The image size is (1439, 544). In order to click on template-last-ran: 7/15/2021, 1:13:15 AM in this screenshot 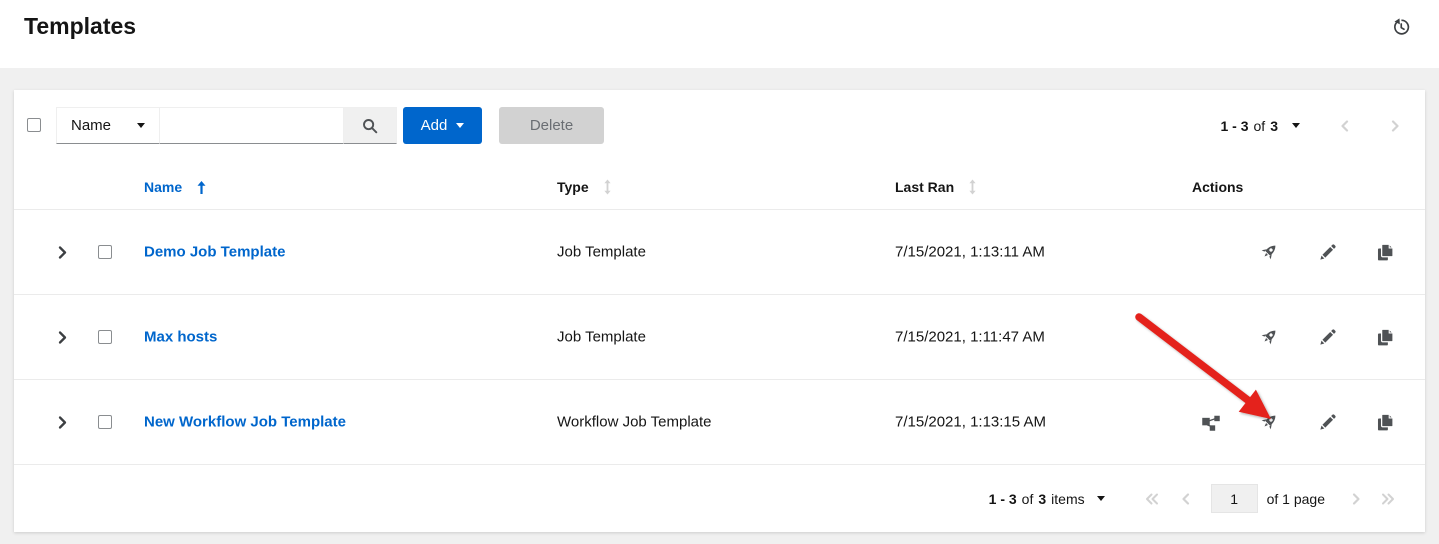, I will do `click(970, 422)`.